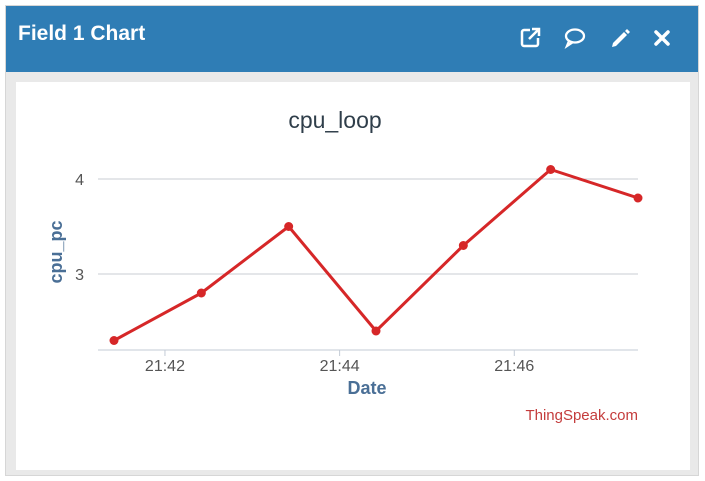 This screenshot has width=705, height=481. What do you see at coordinates (620, 38) in the screenshot?
I see `pencil-icon` at bounding box center [620, 38].